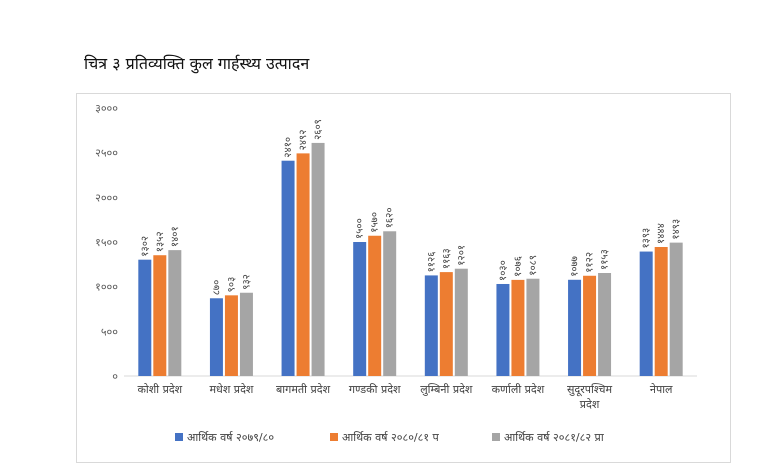  What do you see at coordinates (391, 437) in the screenshot?
I see `legend-label: आर्थिक वर्ष २०८०/८१ प` at bounding box center [391, 437].